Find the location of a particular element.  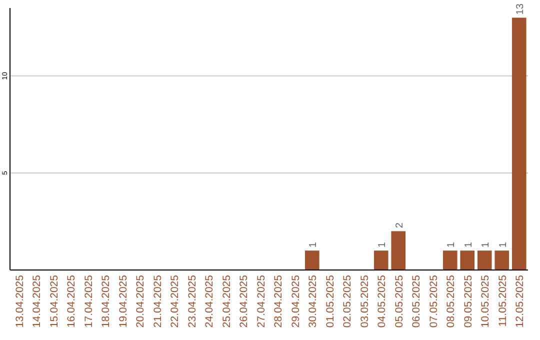

x-tick-label: 20.04.2025 is located at coordinates (140, 301).